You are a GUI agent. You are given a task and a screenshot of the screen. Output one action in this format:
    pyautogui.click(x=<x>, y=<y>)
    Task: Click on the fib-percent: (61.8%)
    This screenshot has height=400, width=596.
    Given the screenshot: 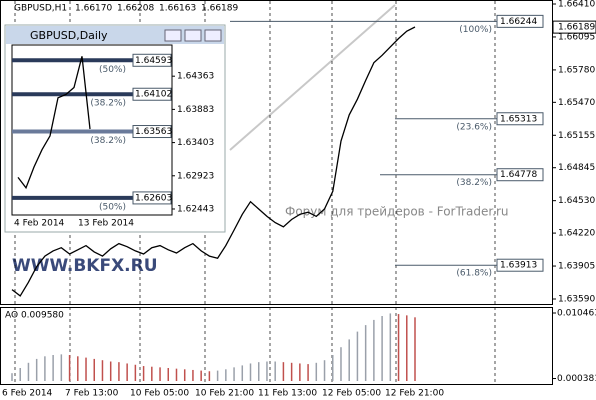 What is the action you would take?
    pyautogui.click(x=474, y=274)
    